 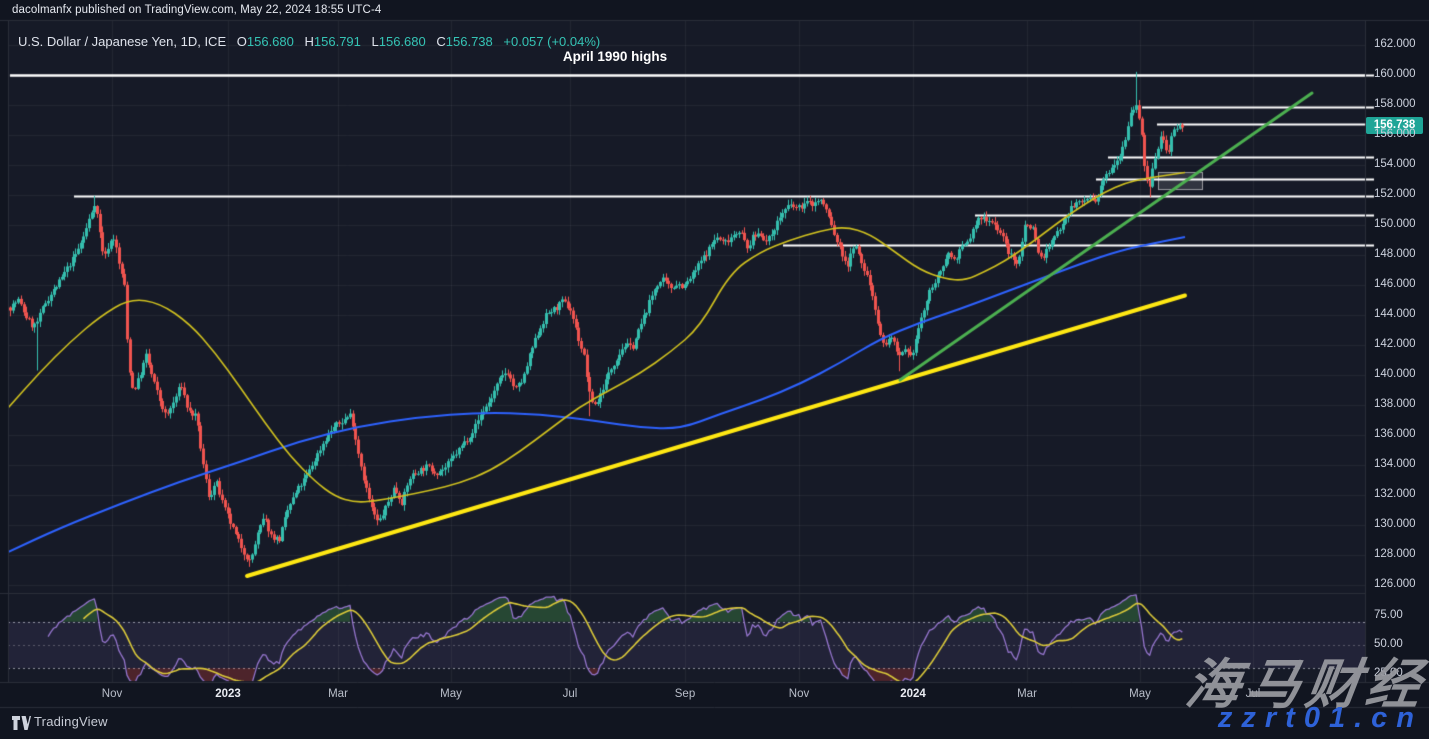 I want to click on watermark-url: zzrt01.cn, so click(x=1320, y=718).